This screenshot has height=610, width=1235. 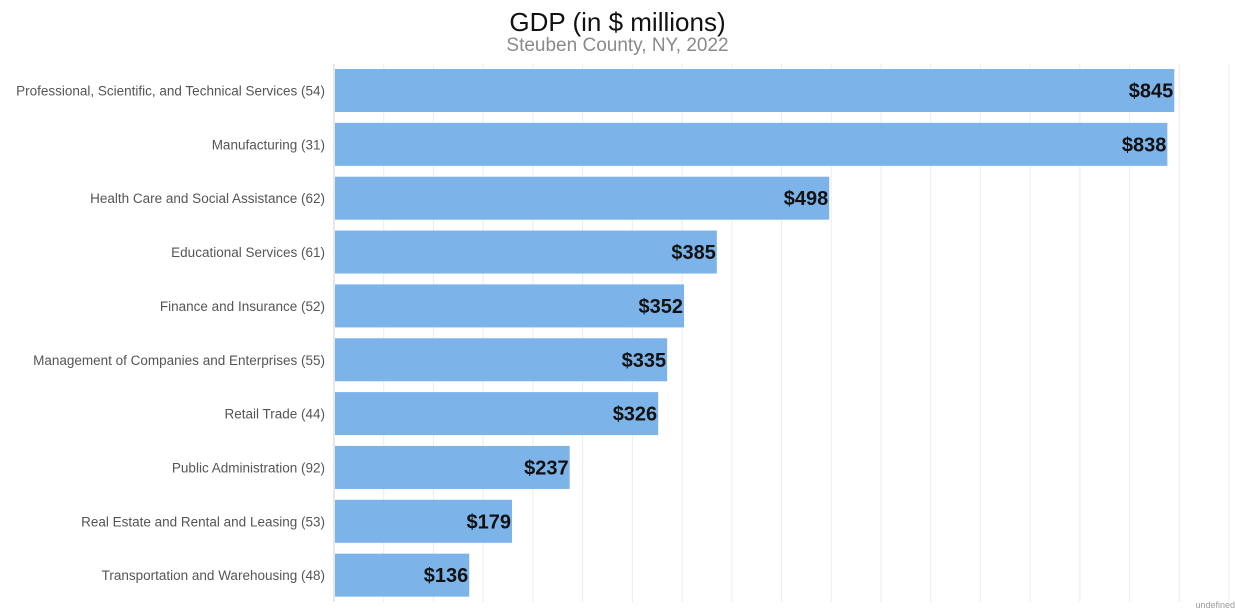 What do you see at coordinates (644, 361) in the screenshot?
I see `data-label: $335` at bounding box center [644, 361].